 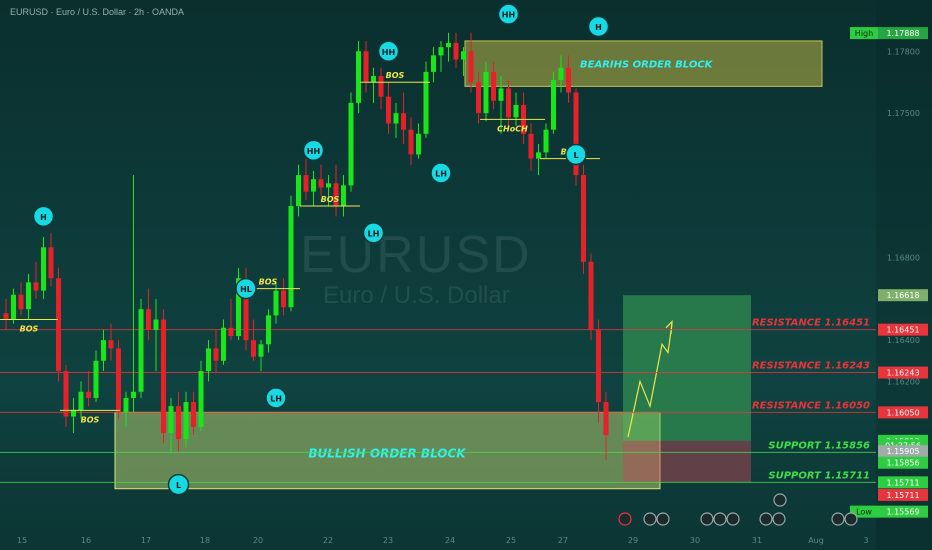 What do you see at coordinates (903, 51) in the screenshot?
I see `y-tick-0: 1.17800` at bounding box center [903, 51].